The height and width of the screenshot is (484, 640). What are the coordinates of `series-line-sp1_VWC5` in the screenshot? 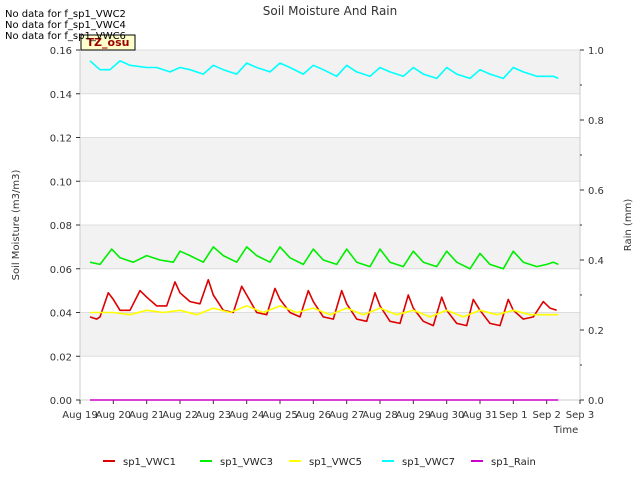 It's located at (324, 311).